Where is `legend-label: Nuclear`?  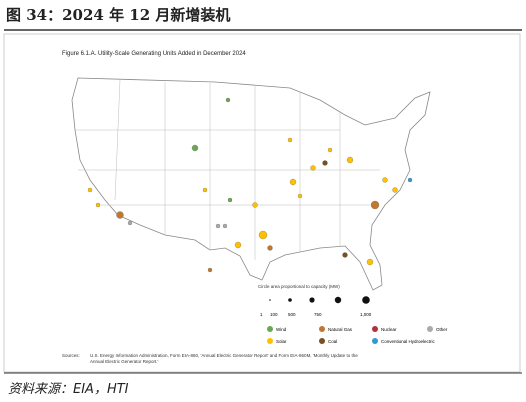 legend-label: Nuclear is located at coordinates (389, 329).